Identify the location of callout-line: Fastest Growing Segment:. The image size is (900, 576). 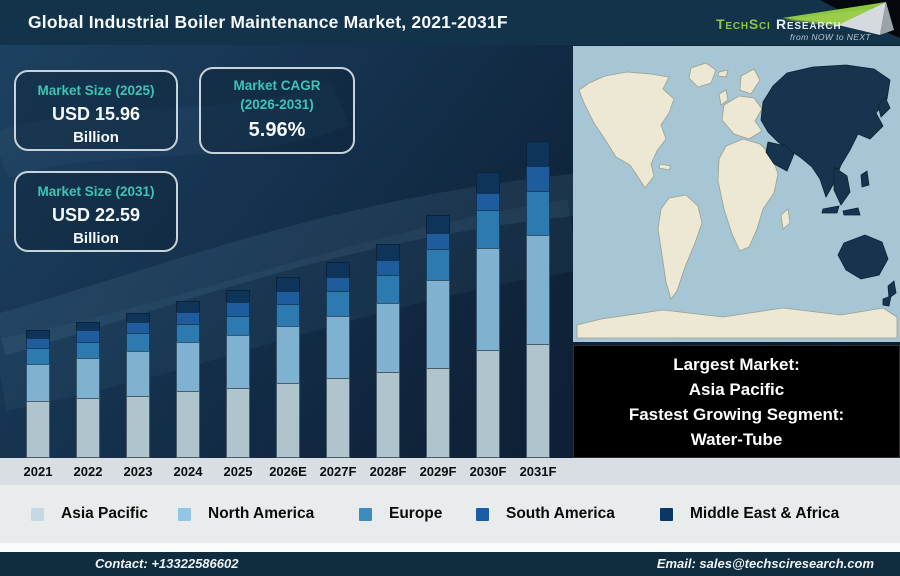
(736, 414).